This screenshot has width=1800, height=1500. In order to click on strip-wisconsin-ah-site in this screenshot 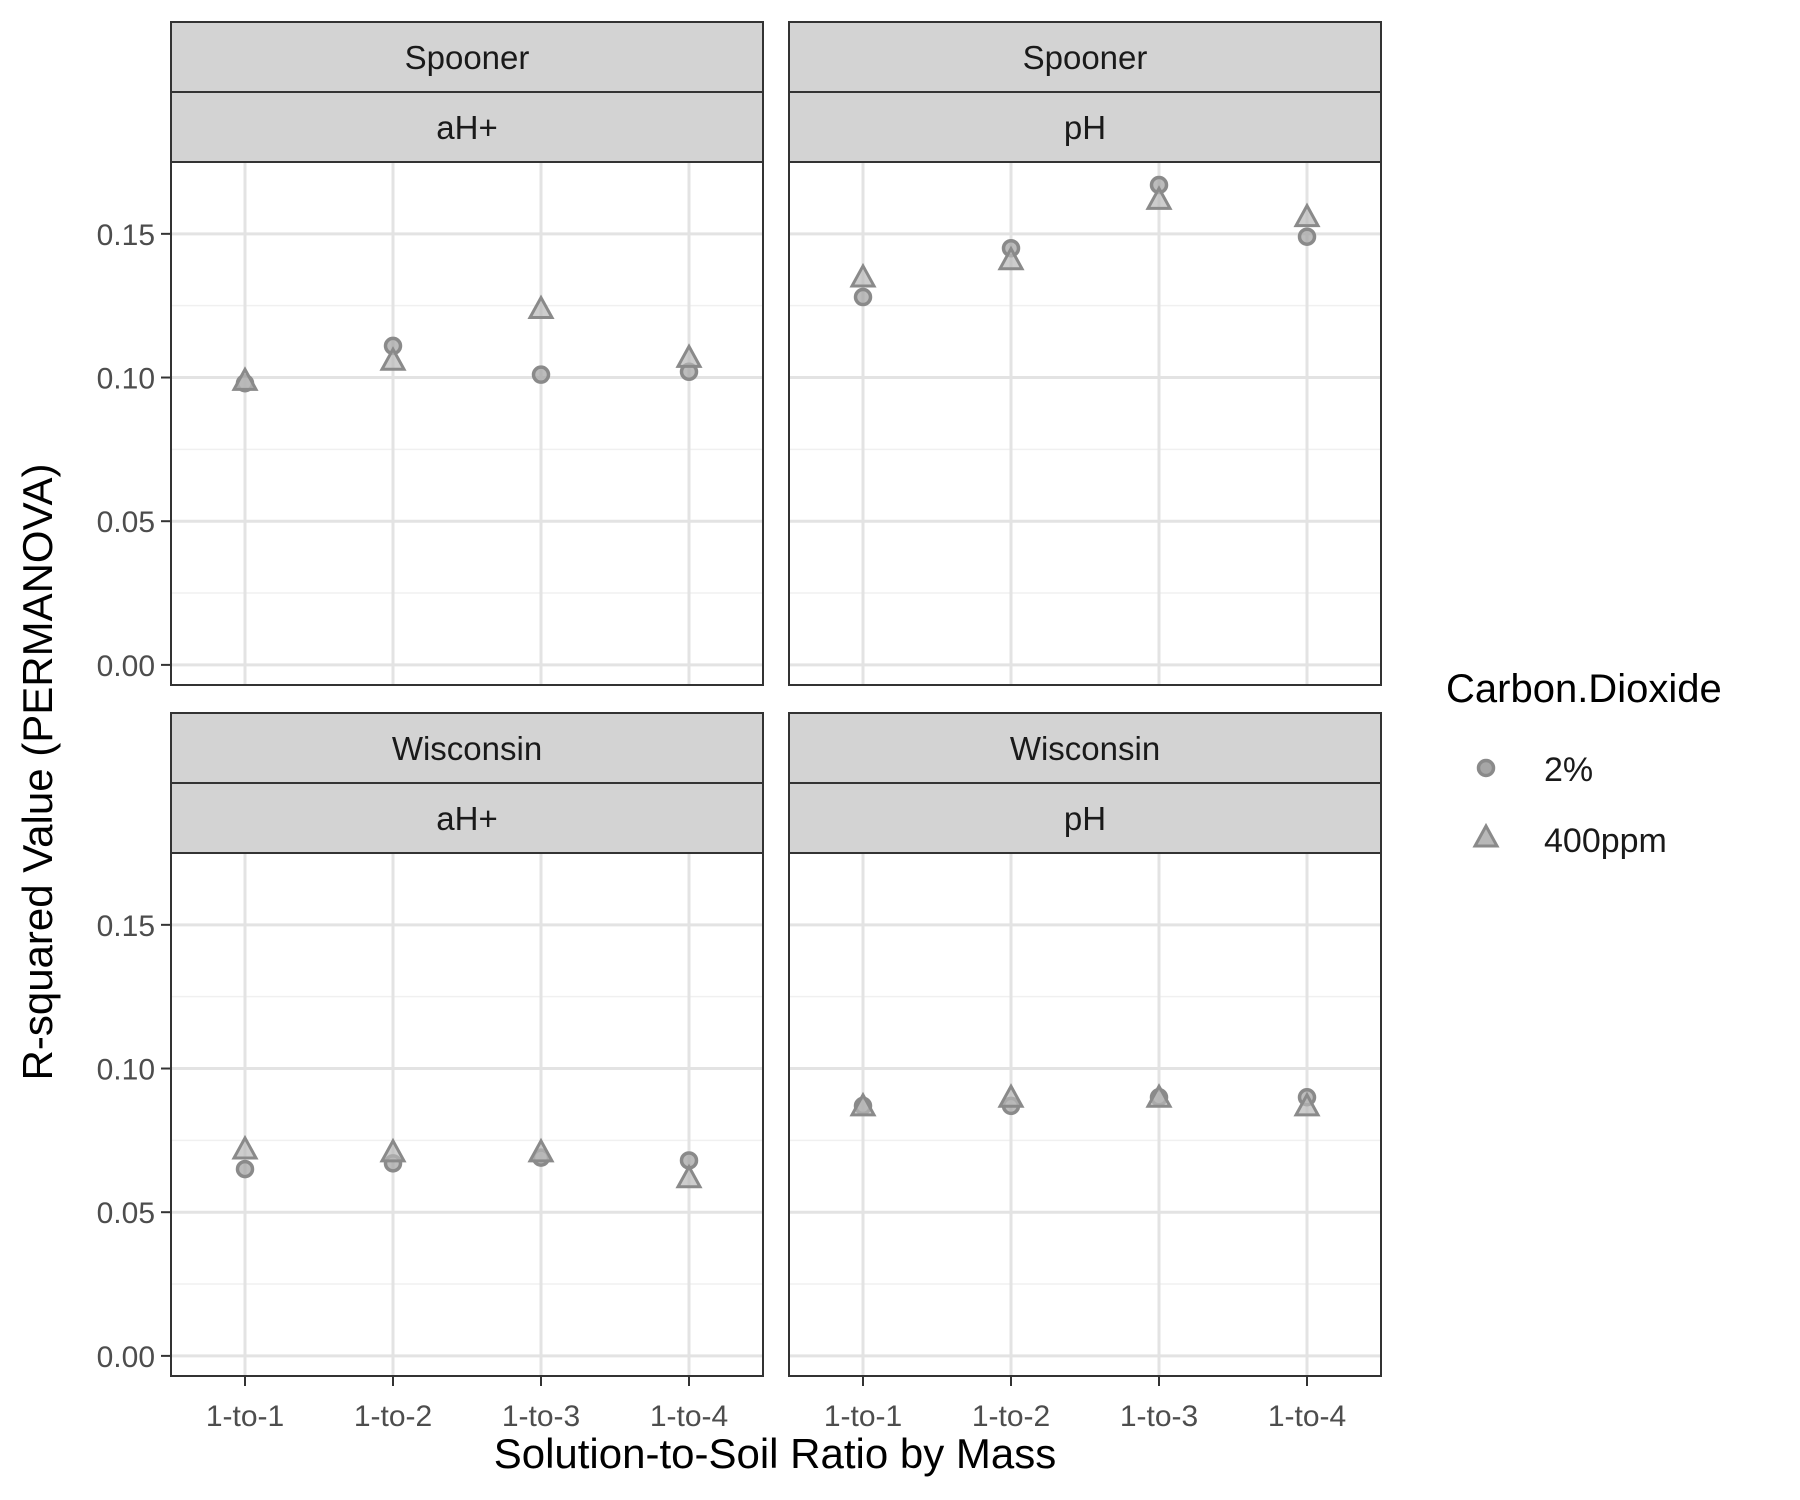, I will do `click(467, 748)`.